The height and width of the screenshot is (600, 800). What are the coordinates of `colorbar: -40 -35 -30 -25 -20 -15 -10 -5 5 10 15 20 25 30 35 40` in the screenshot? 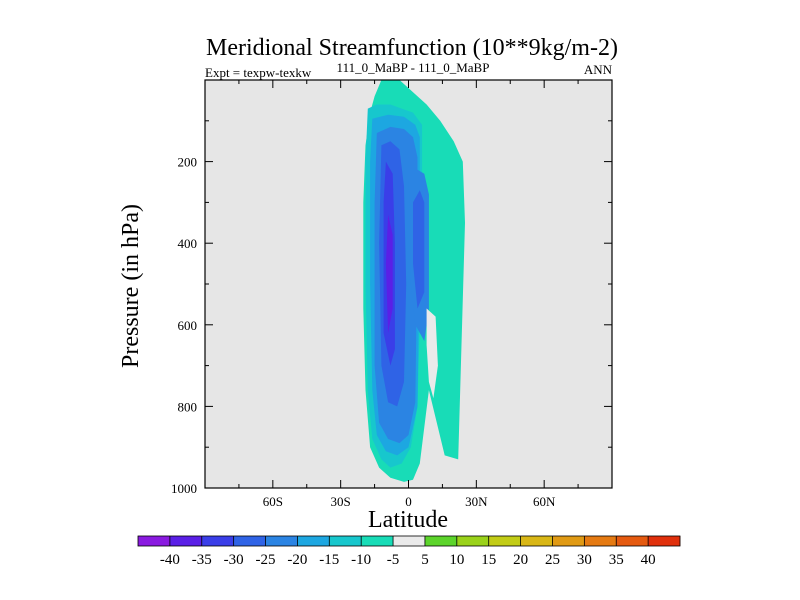 It's located at (409, 551).